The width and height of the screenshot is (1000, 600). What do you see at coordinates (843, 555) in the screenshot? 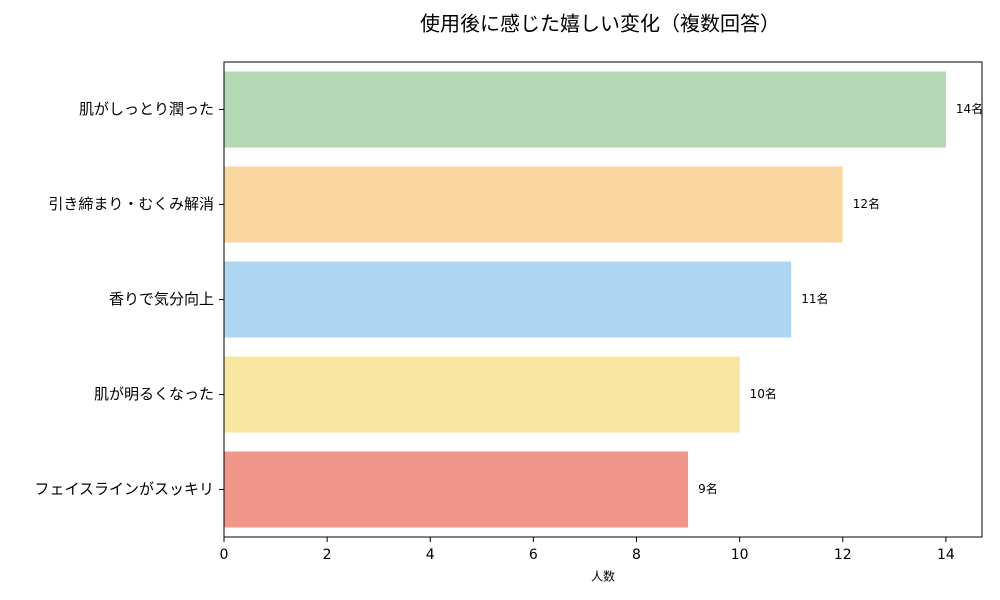
I see `x-tick-label: 12` at bounding box center [843, 555].